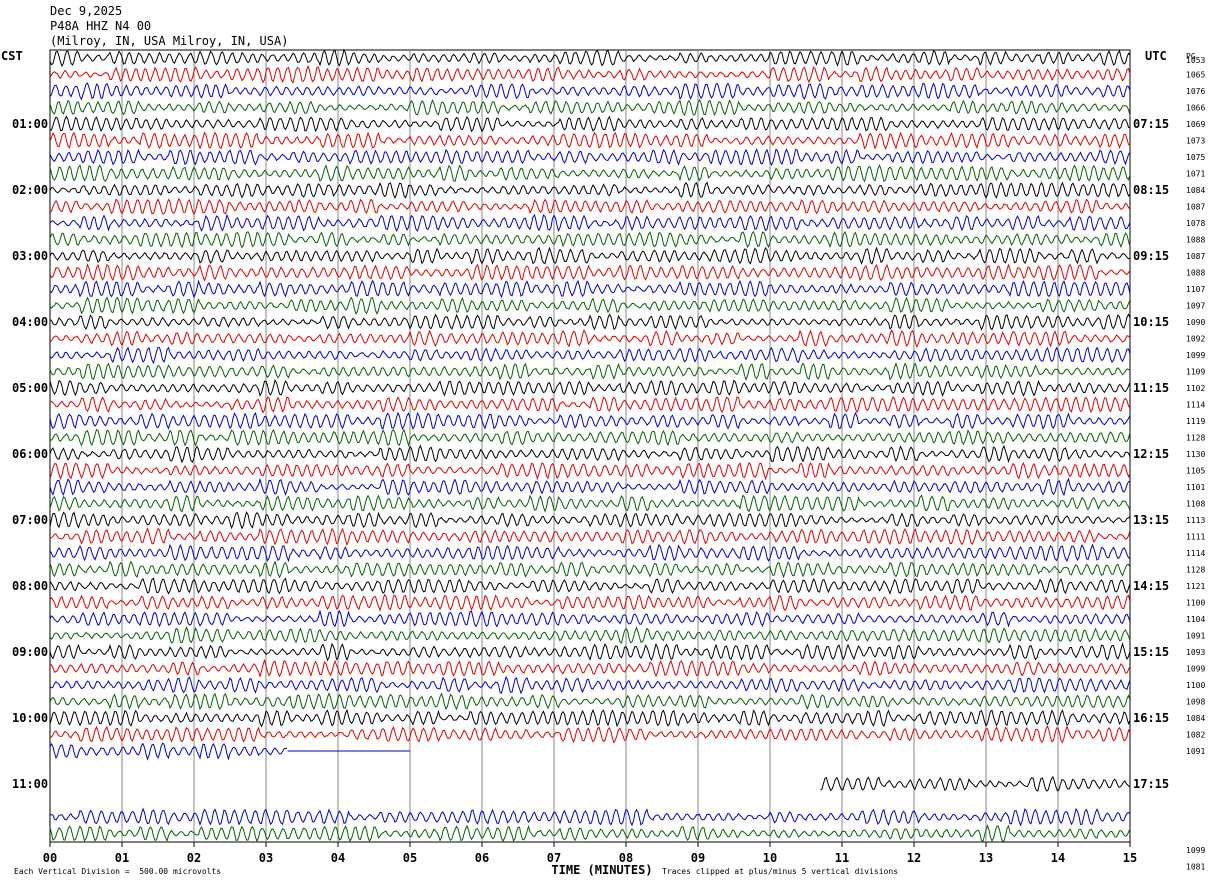 Image resolution: width=1210 pixels, height=886 pixels. I want to click on left-hour-label: 10:00, so click(30, 718).